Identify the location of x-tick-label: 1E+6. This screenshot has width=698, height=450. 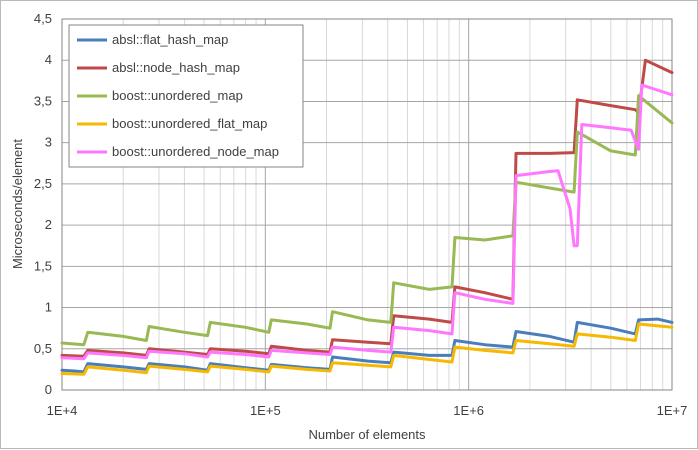
(468, 410).